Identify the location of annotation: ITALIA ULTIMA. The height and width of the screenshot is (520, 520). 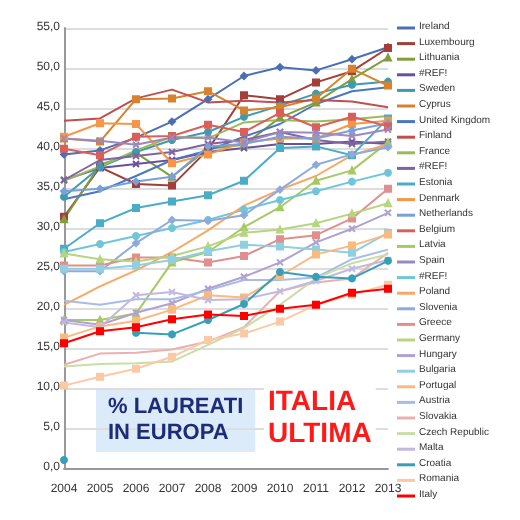
(320, 416).